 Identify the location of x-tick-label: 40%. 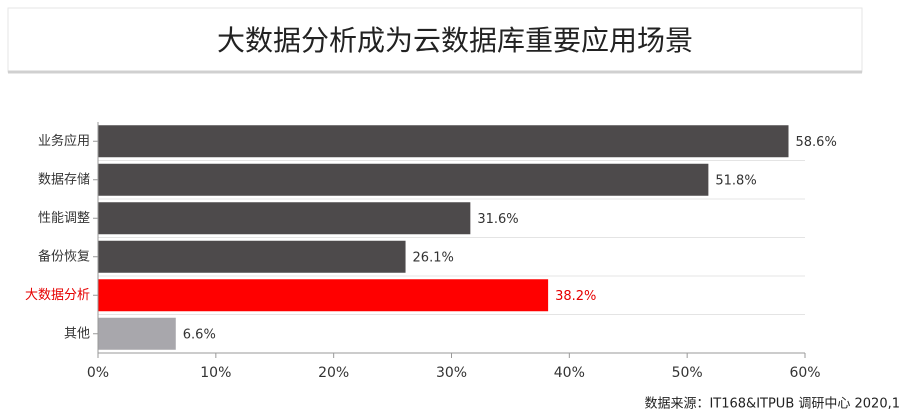
(569, 373).